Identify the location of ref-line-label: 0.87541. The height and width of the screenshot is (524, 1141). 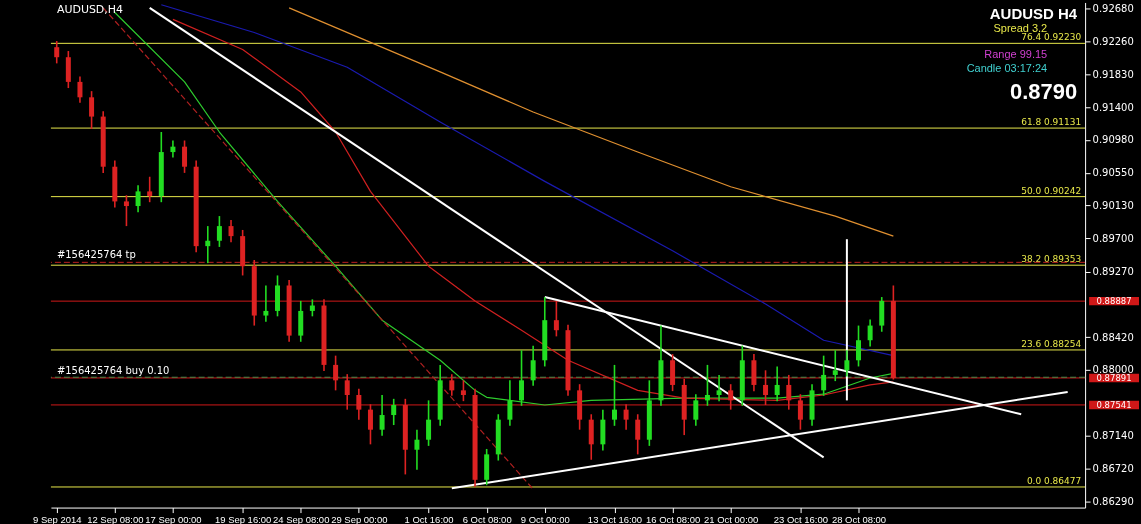
(1114, 404).